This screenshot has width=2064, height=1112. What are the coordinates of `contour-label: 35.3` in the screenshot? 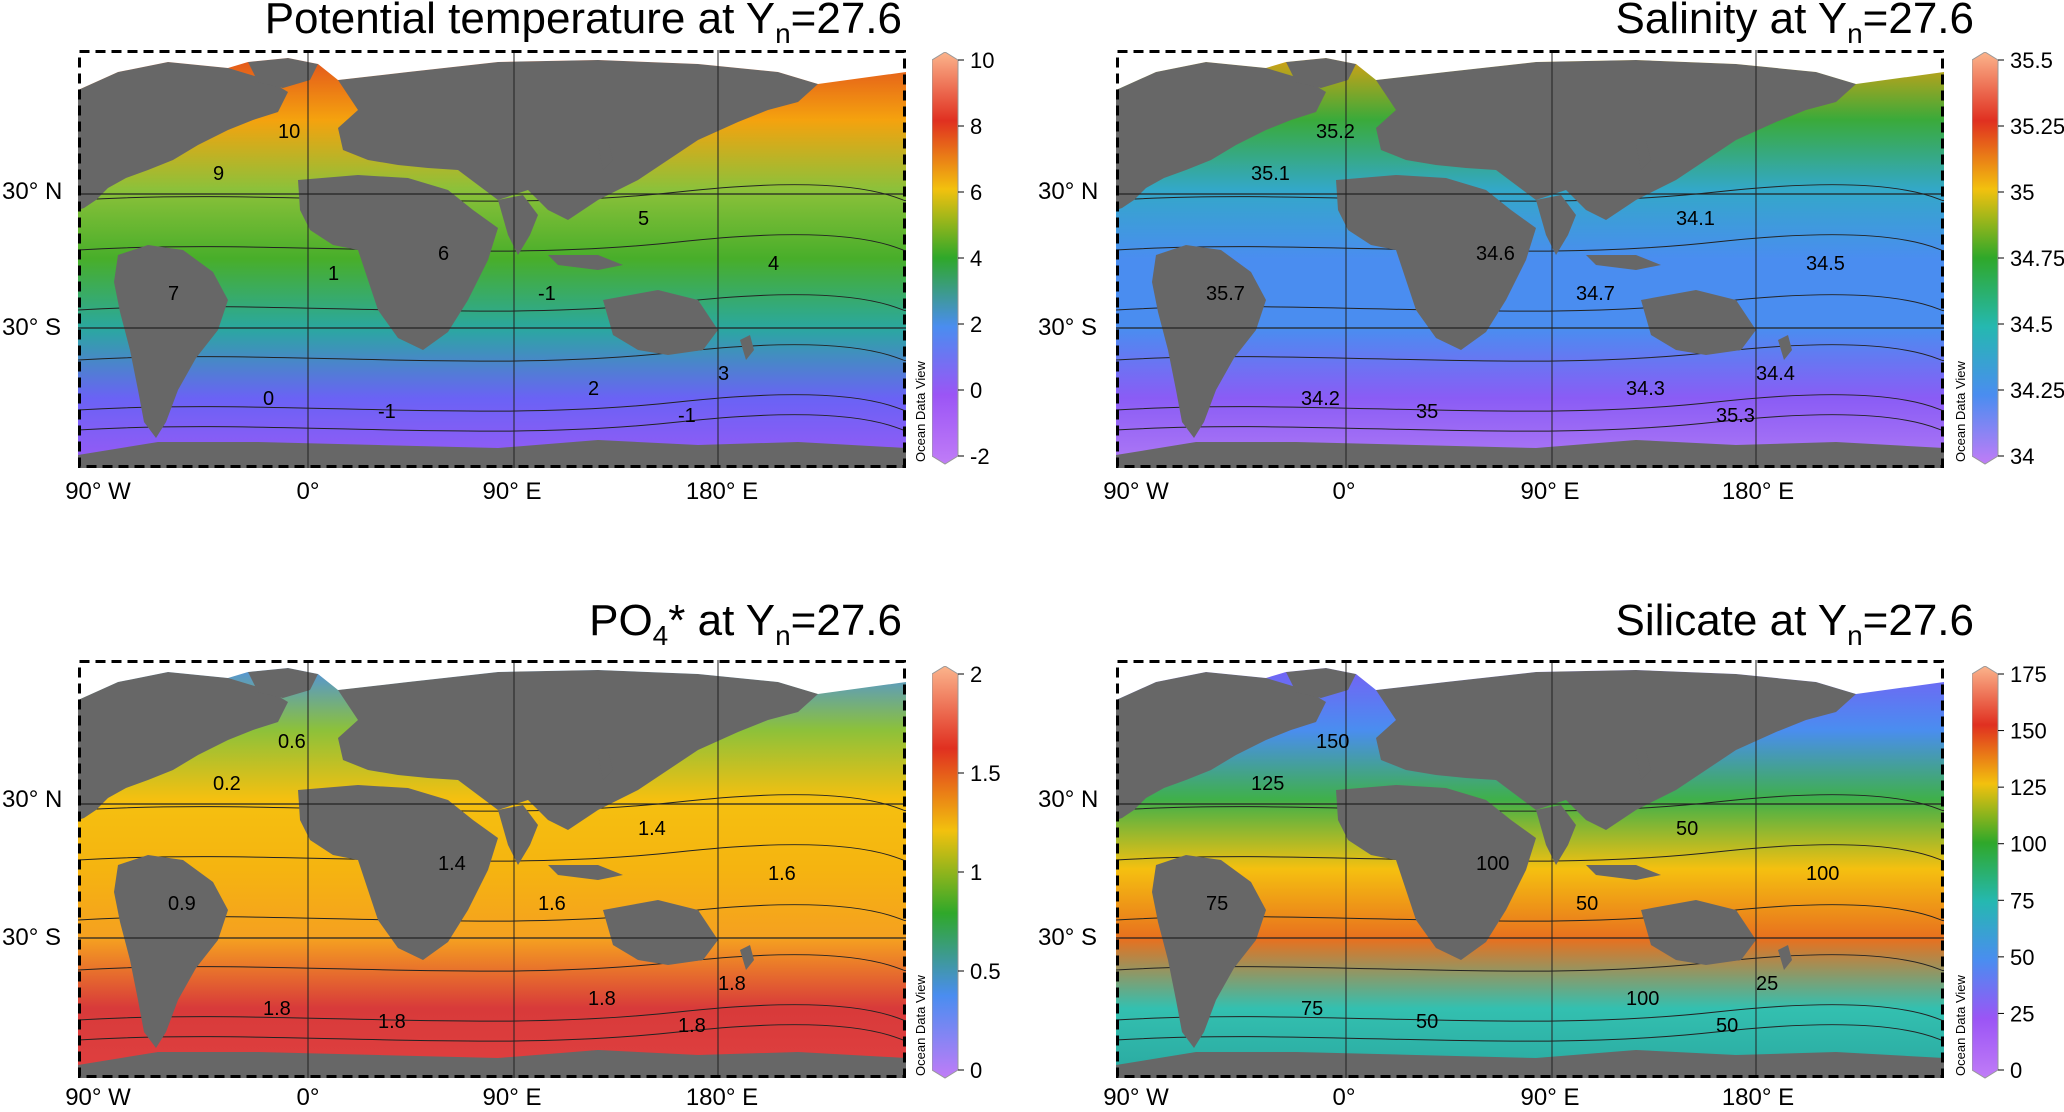 It's located at (1735, 416).